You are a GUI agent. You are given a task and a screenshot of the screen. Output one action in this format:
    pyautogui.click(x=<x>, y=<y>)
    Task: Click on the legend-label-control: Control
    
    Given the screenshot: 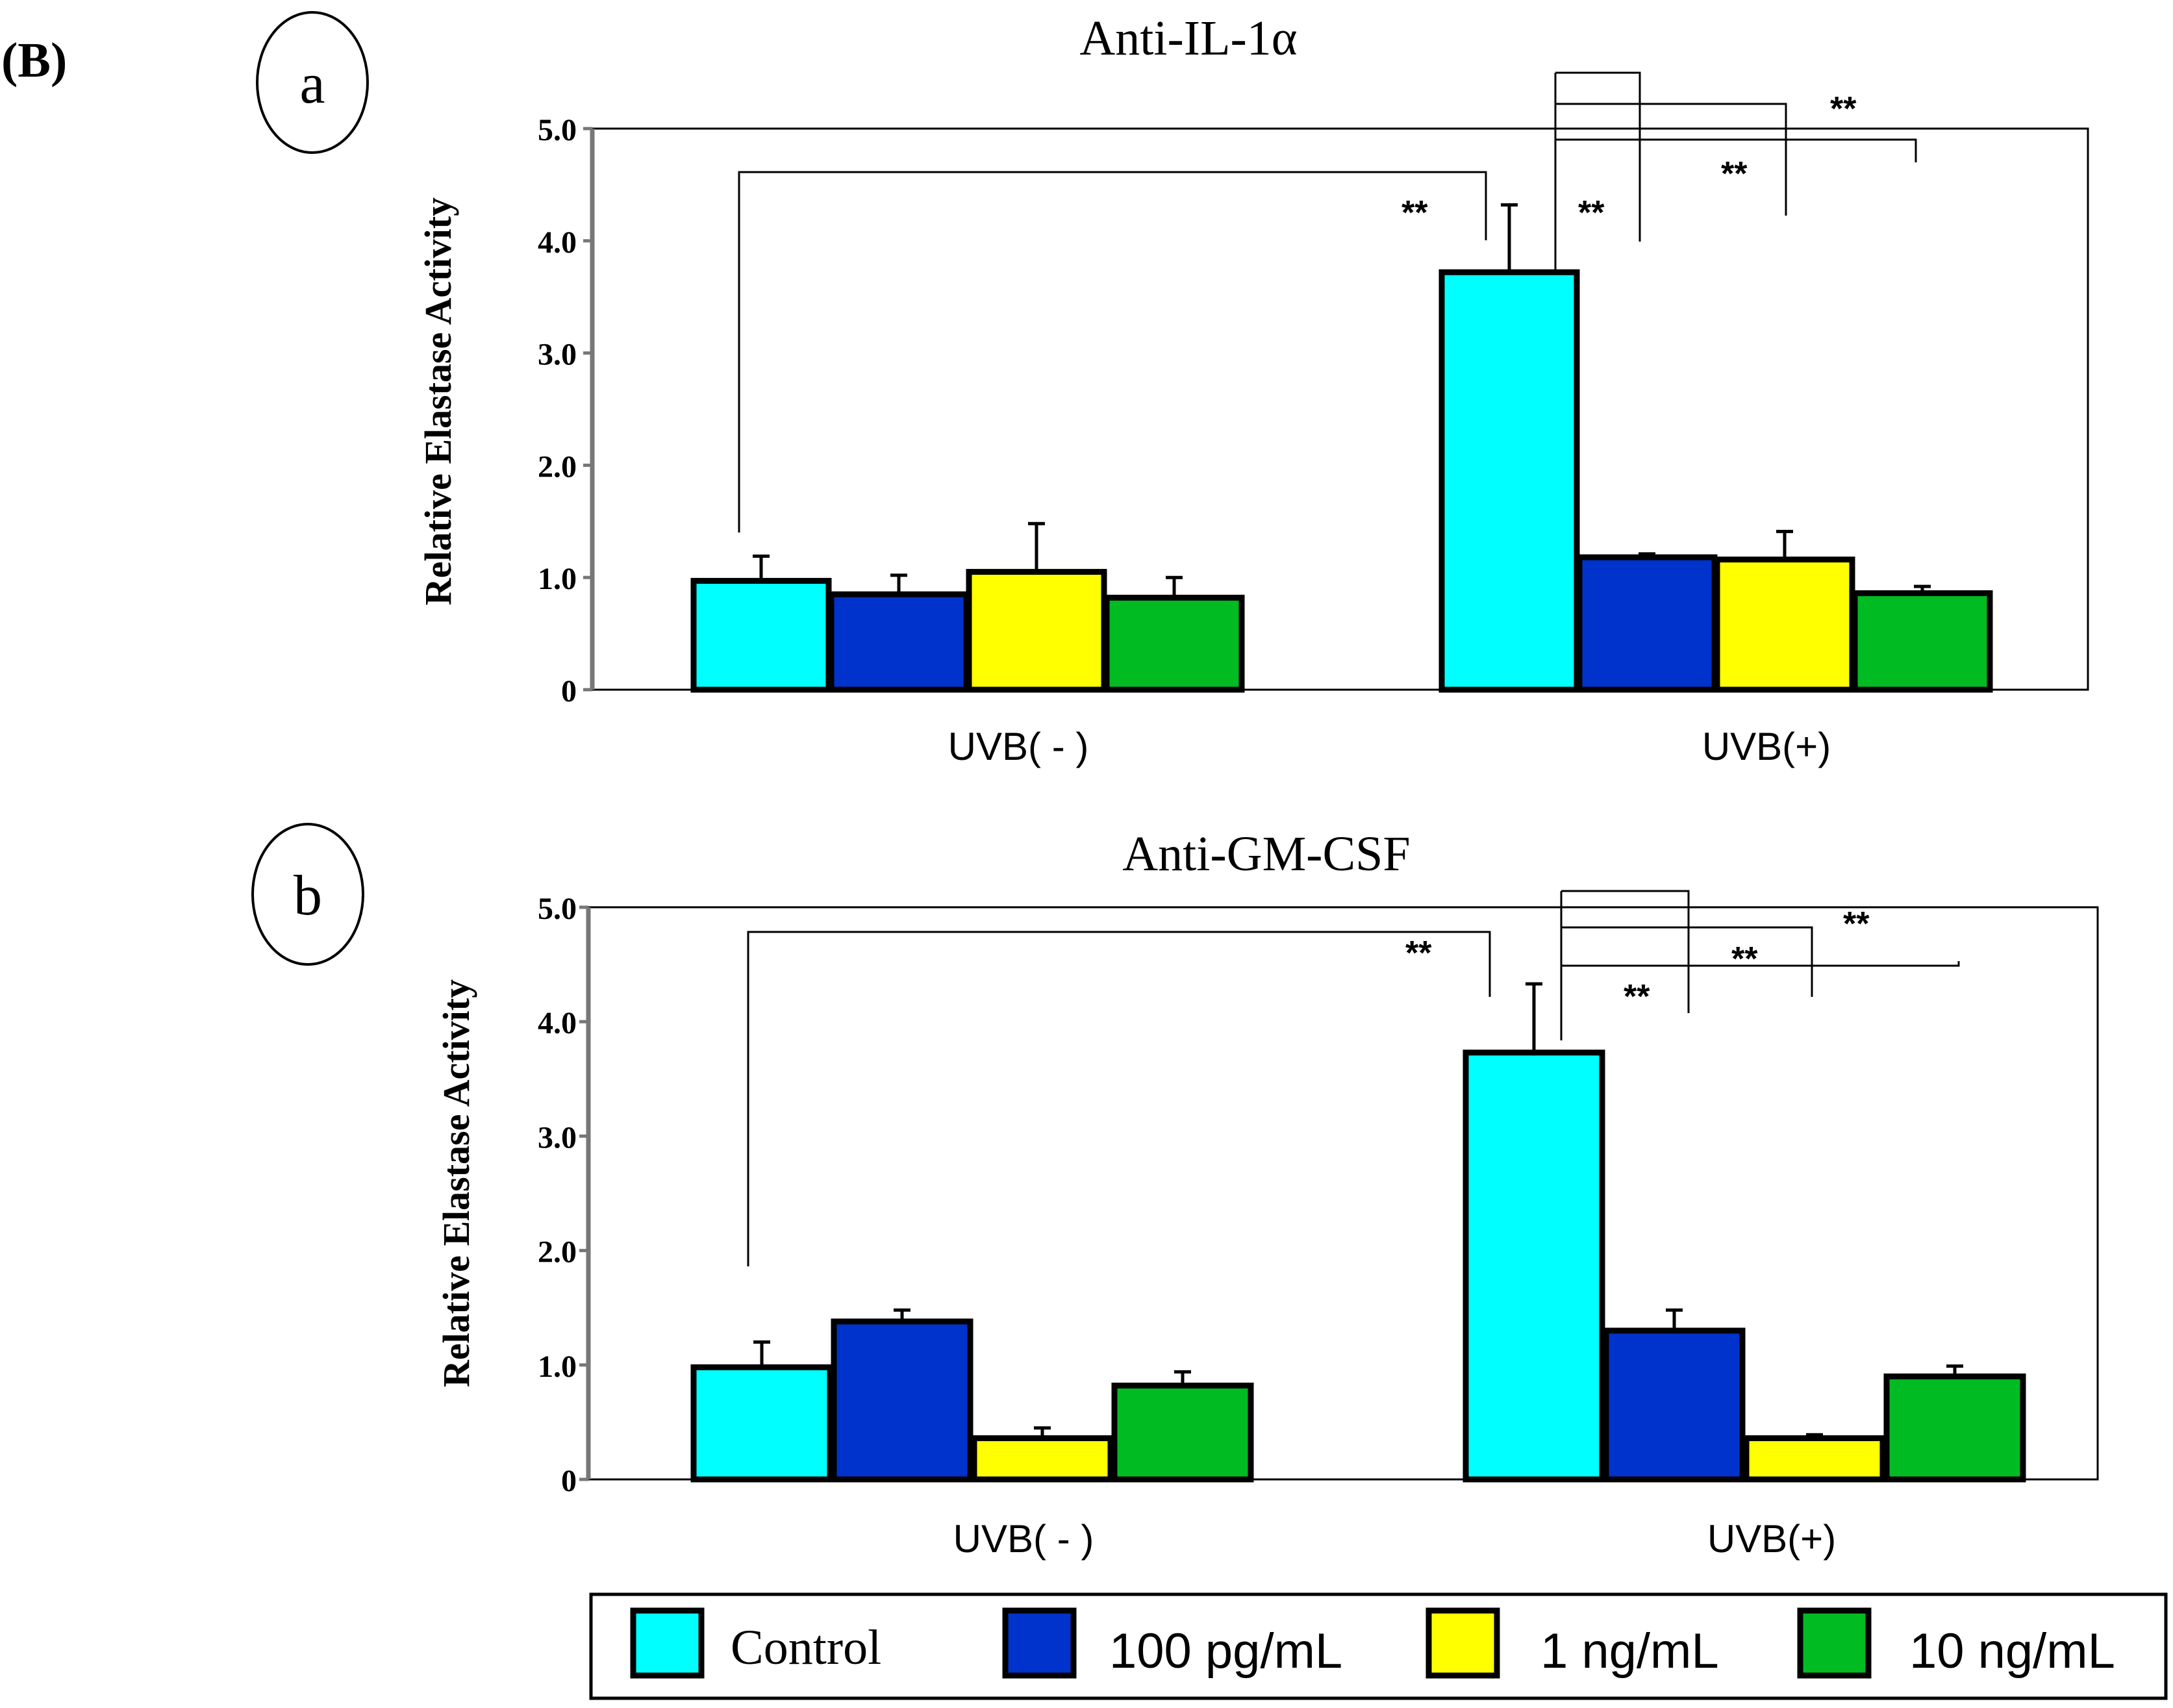 What is the action you would take?
    pyautogui.click(x=806, y=1647)
    